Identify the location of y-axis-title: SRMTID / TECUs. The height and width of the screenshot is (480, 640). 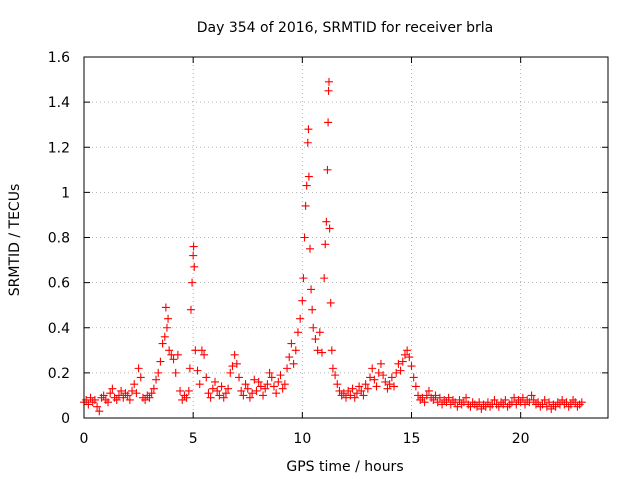
(15, 240).